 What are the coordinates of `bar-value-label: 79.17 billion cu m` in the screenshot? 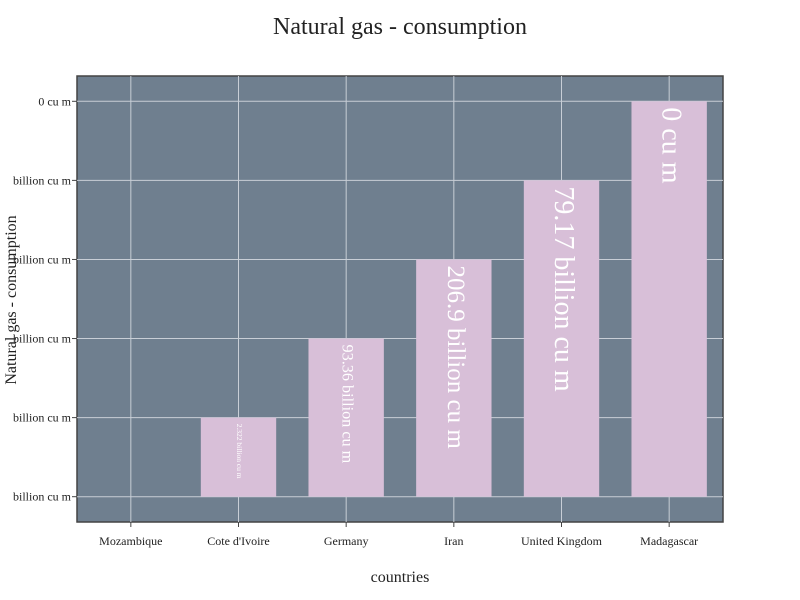 It's located at (563, 289).